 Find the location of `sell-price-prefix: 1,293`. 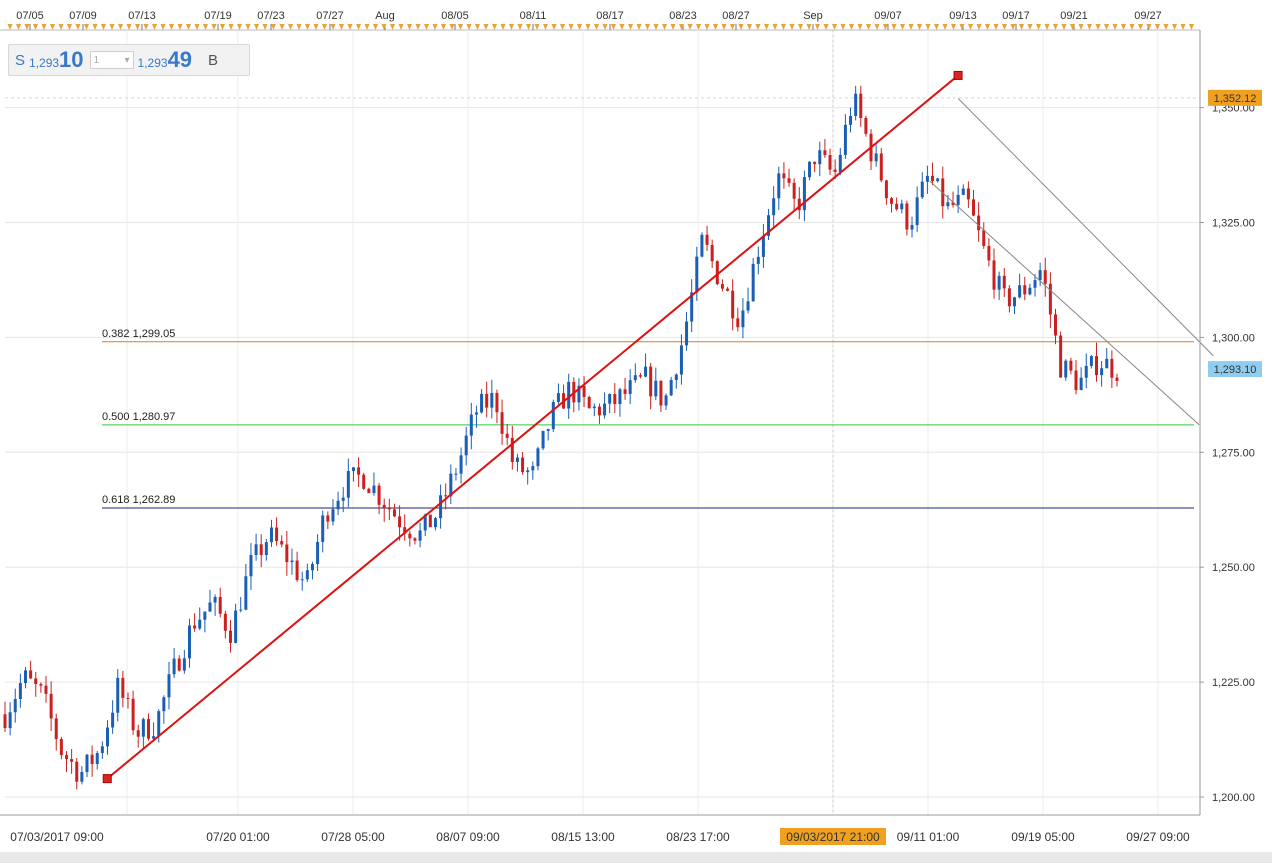

sell-price-prefix: 1,293 is located at coordinates (44, 63).